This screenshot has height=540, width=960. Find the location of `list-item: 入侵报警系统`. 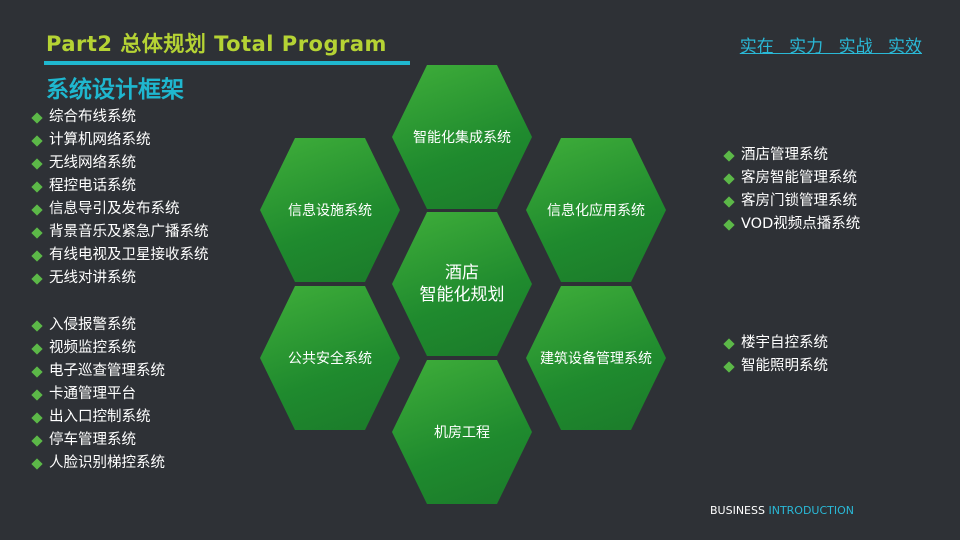

list-item: 入侵报警系统 is located at coordinates (97, 325).